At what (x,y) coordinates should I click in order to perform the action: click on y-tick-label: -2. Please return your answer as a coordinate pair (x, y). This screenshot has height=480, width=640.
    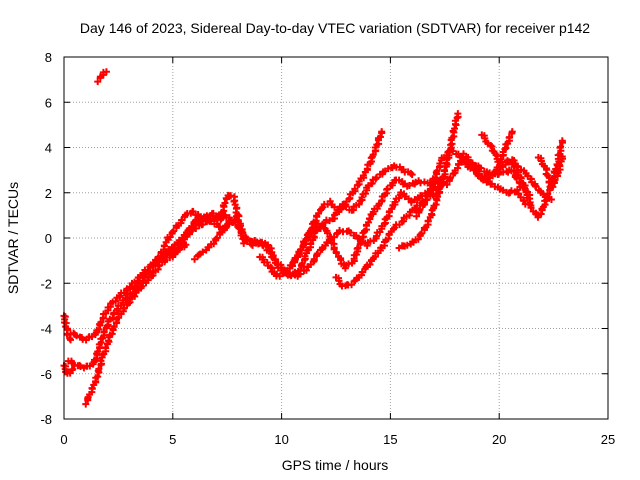
    Looking at the image, I should click on (46, 283).